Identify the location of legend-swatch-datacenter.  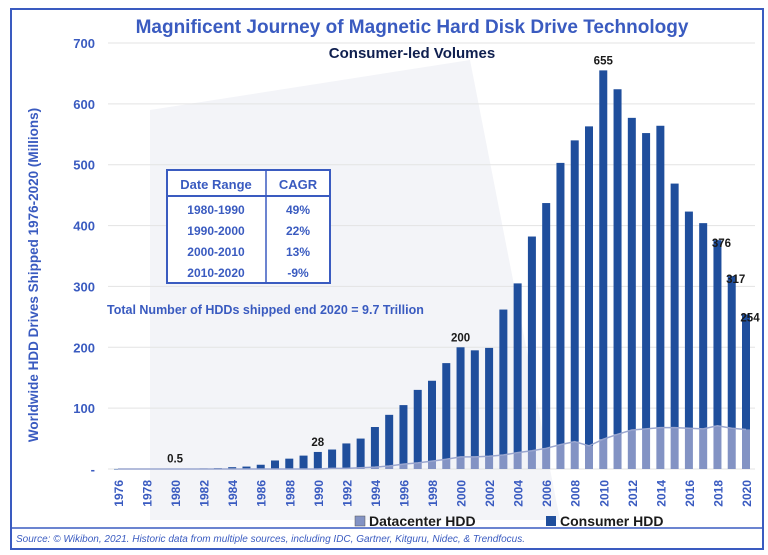
(360, 521).